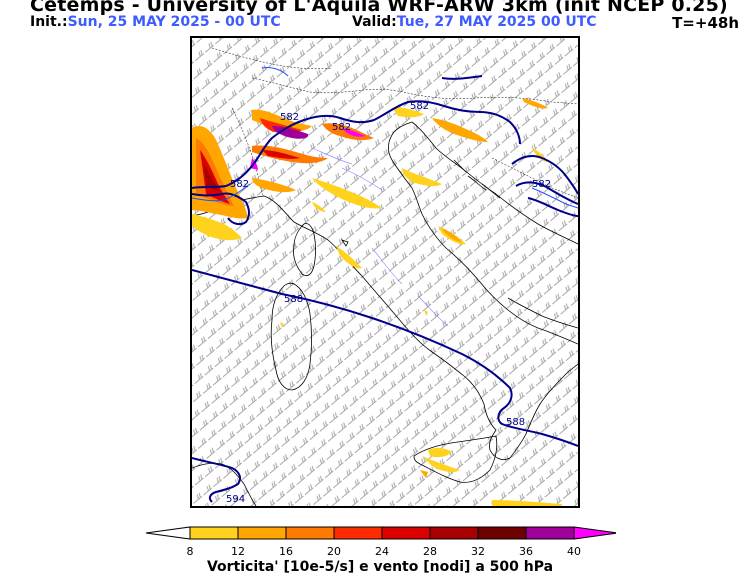 The height and width of the screenshot is (580, 751). What do you see at coordinates (334, 551) in the screenshot?
I see `colorbar-tick-label: 20` at bounding box center [334, 551].